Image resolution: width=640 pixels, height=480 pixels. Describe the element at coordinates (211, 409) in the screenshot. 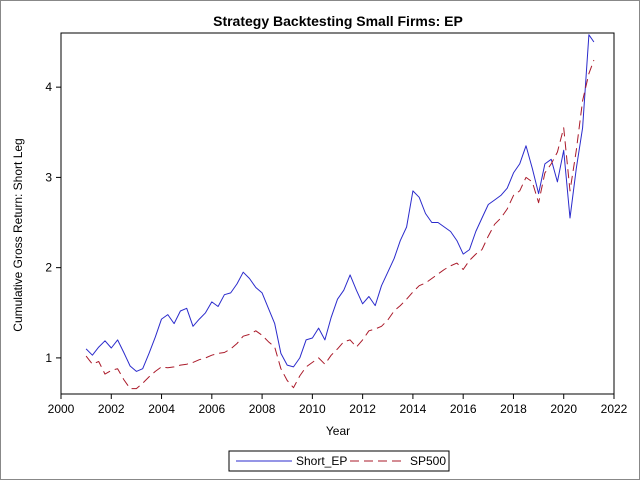

I see `x-tick-label: 2006` at that location.